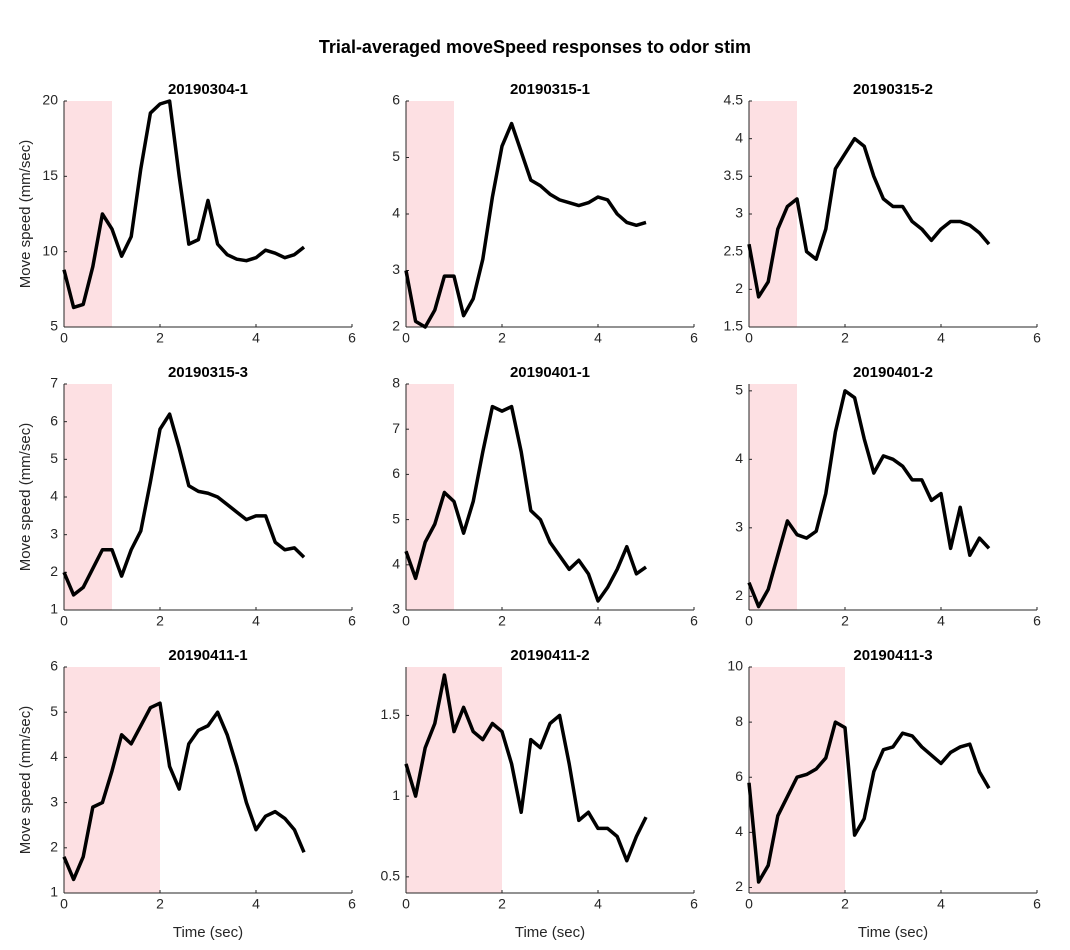 Image resolution: width=1070 pixels, height=950 pixels. What do you see at coordinates (892, 655) in the screenshot?
I see `subplot-title: 20190411-3` at bounding box center [892, 655].